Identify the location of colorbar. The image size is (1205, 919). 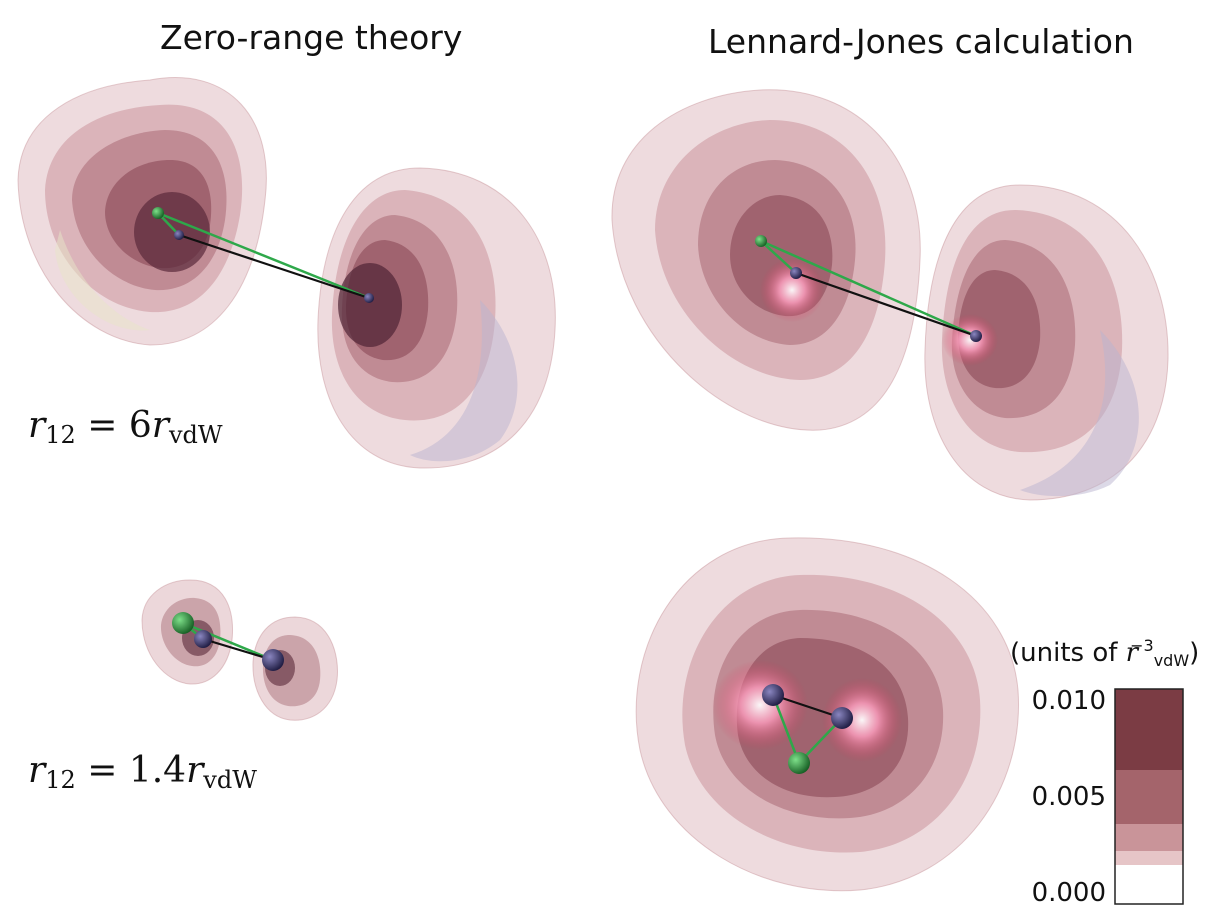
(1149, 796).